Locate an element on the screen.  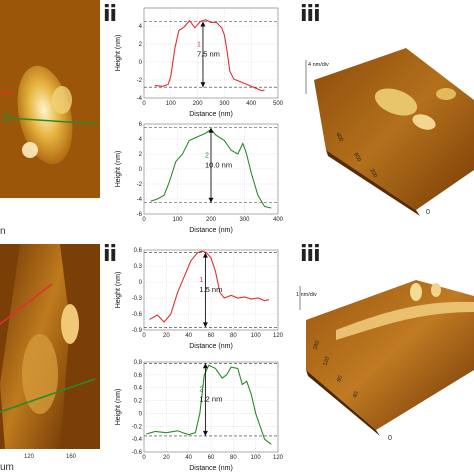
height-label: 10.0 nm is located at coordinates (218, 164).